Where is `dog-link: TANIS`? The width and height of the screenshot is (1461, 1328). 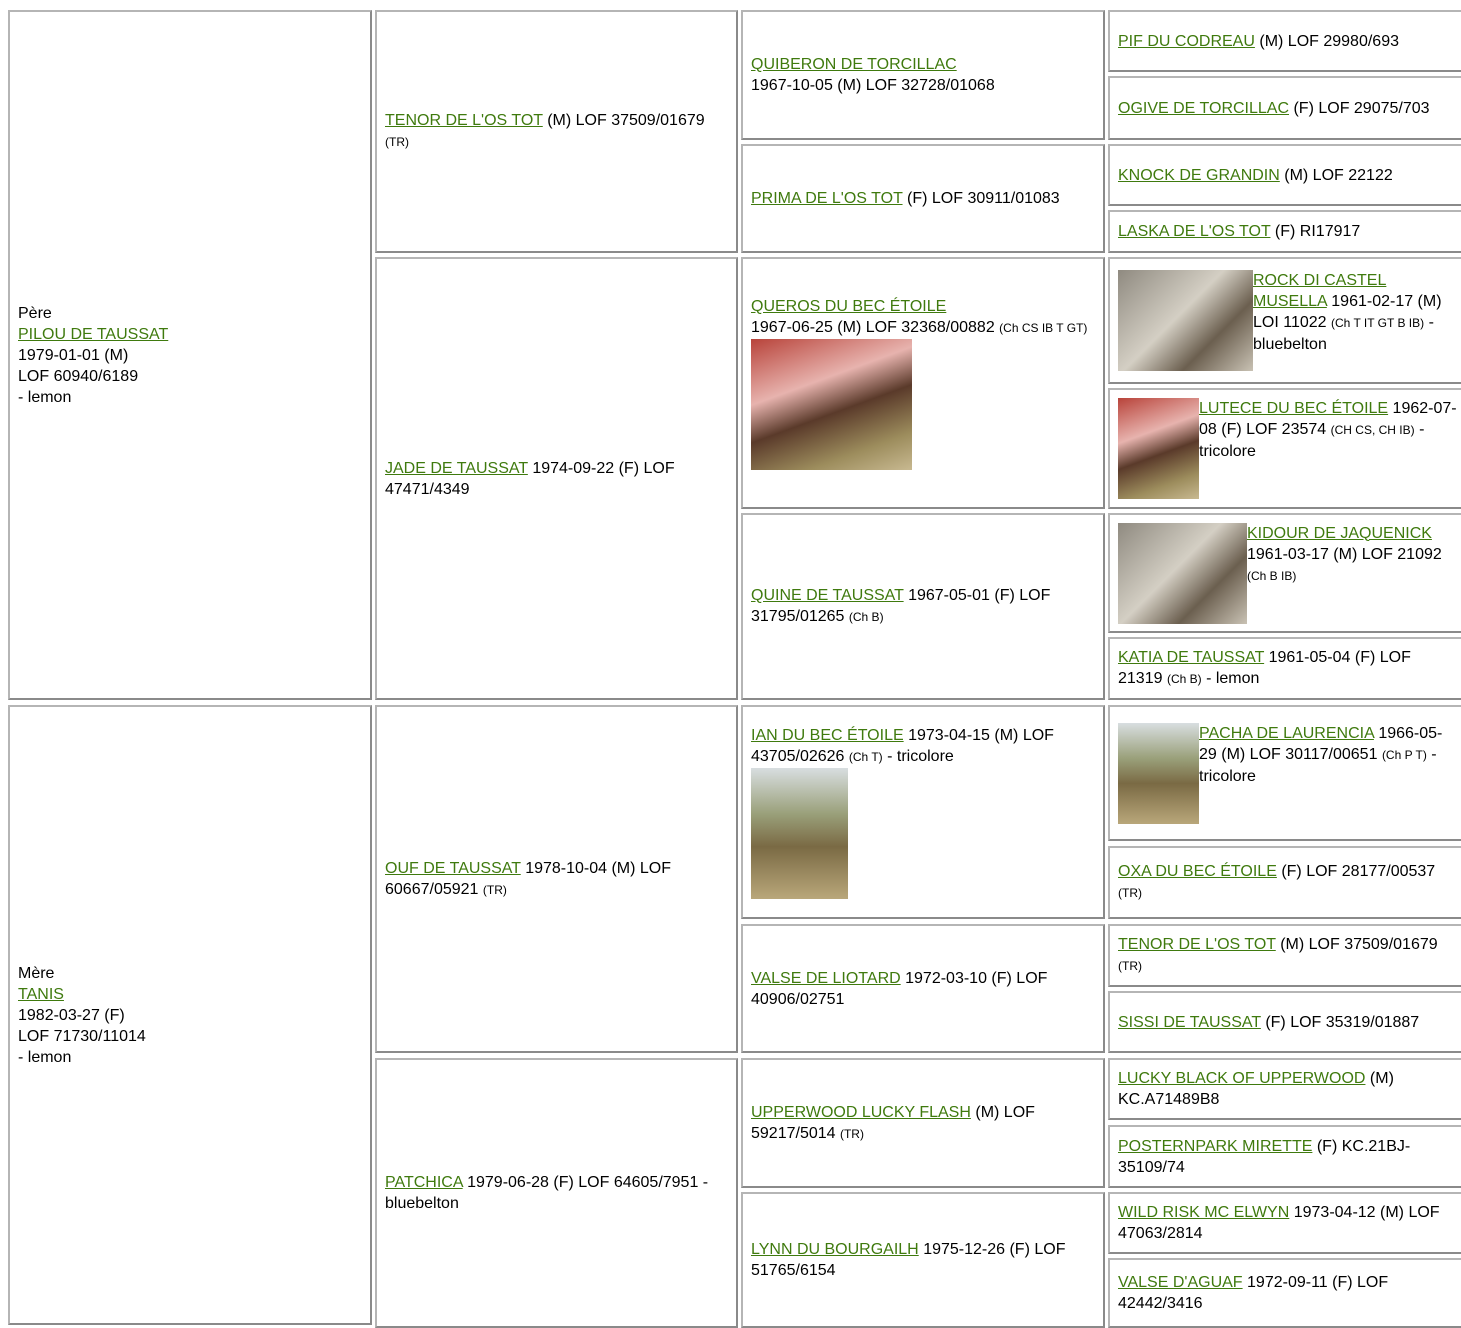
dog-link: TANIS is located at coordinates (41, 994).